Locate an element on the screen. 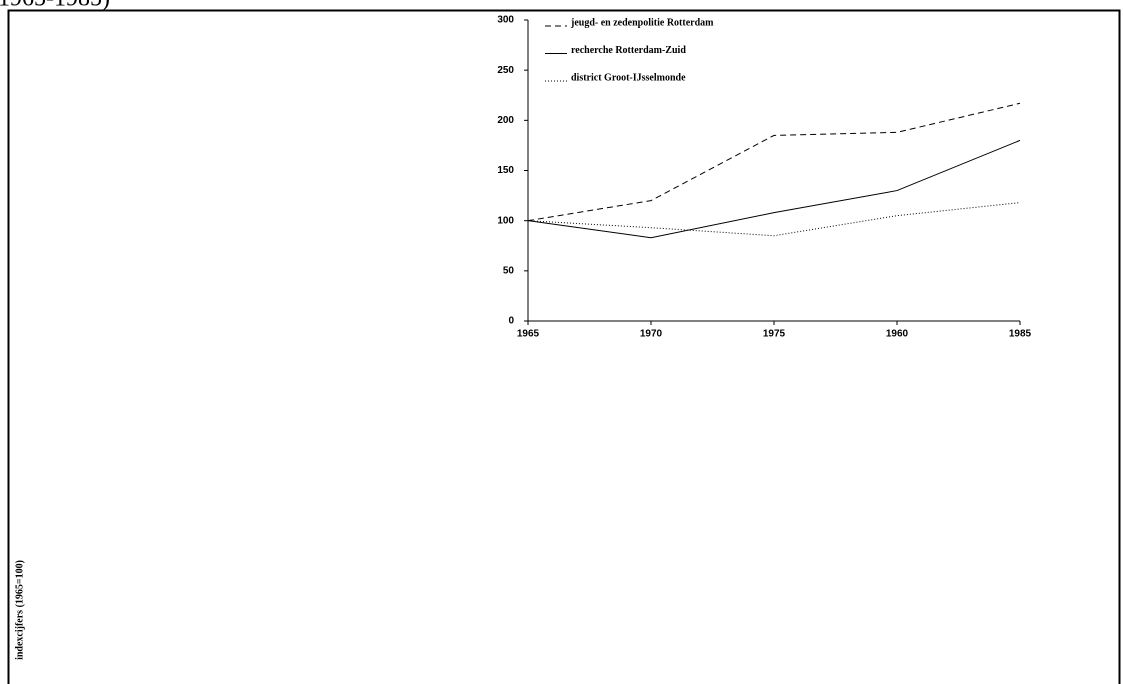 The height and width of the screenshot is (684, 1123). legend-label: jeugd- en zedenpolitie Rotterdam is located at coordinates (642, 22).